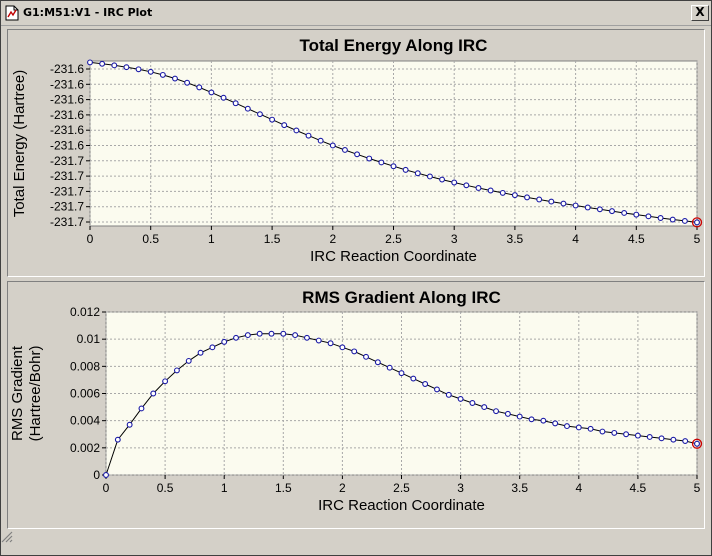  What do you see at coordinates (519, 488) in the screenshot?
I see `x-tick-label: 3.5` at bounding box center [519, 488].